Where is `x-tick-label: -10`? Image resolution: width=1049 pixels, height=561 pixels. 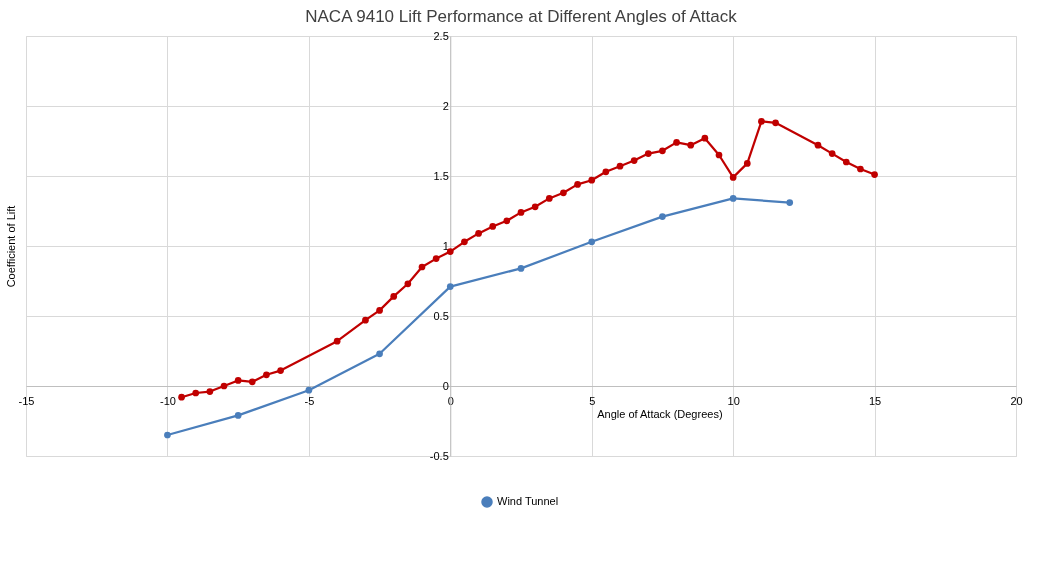
x-tick-label: -10 is located at coordinates (167, 400).